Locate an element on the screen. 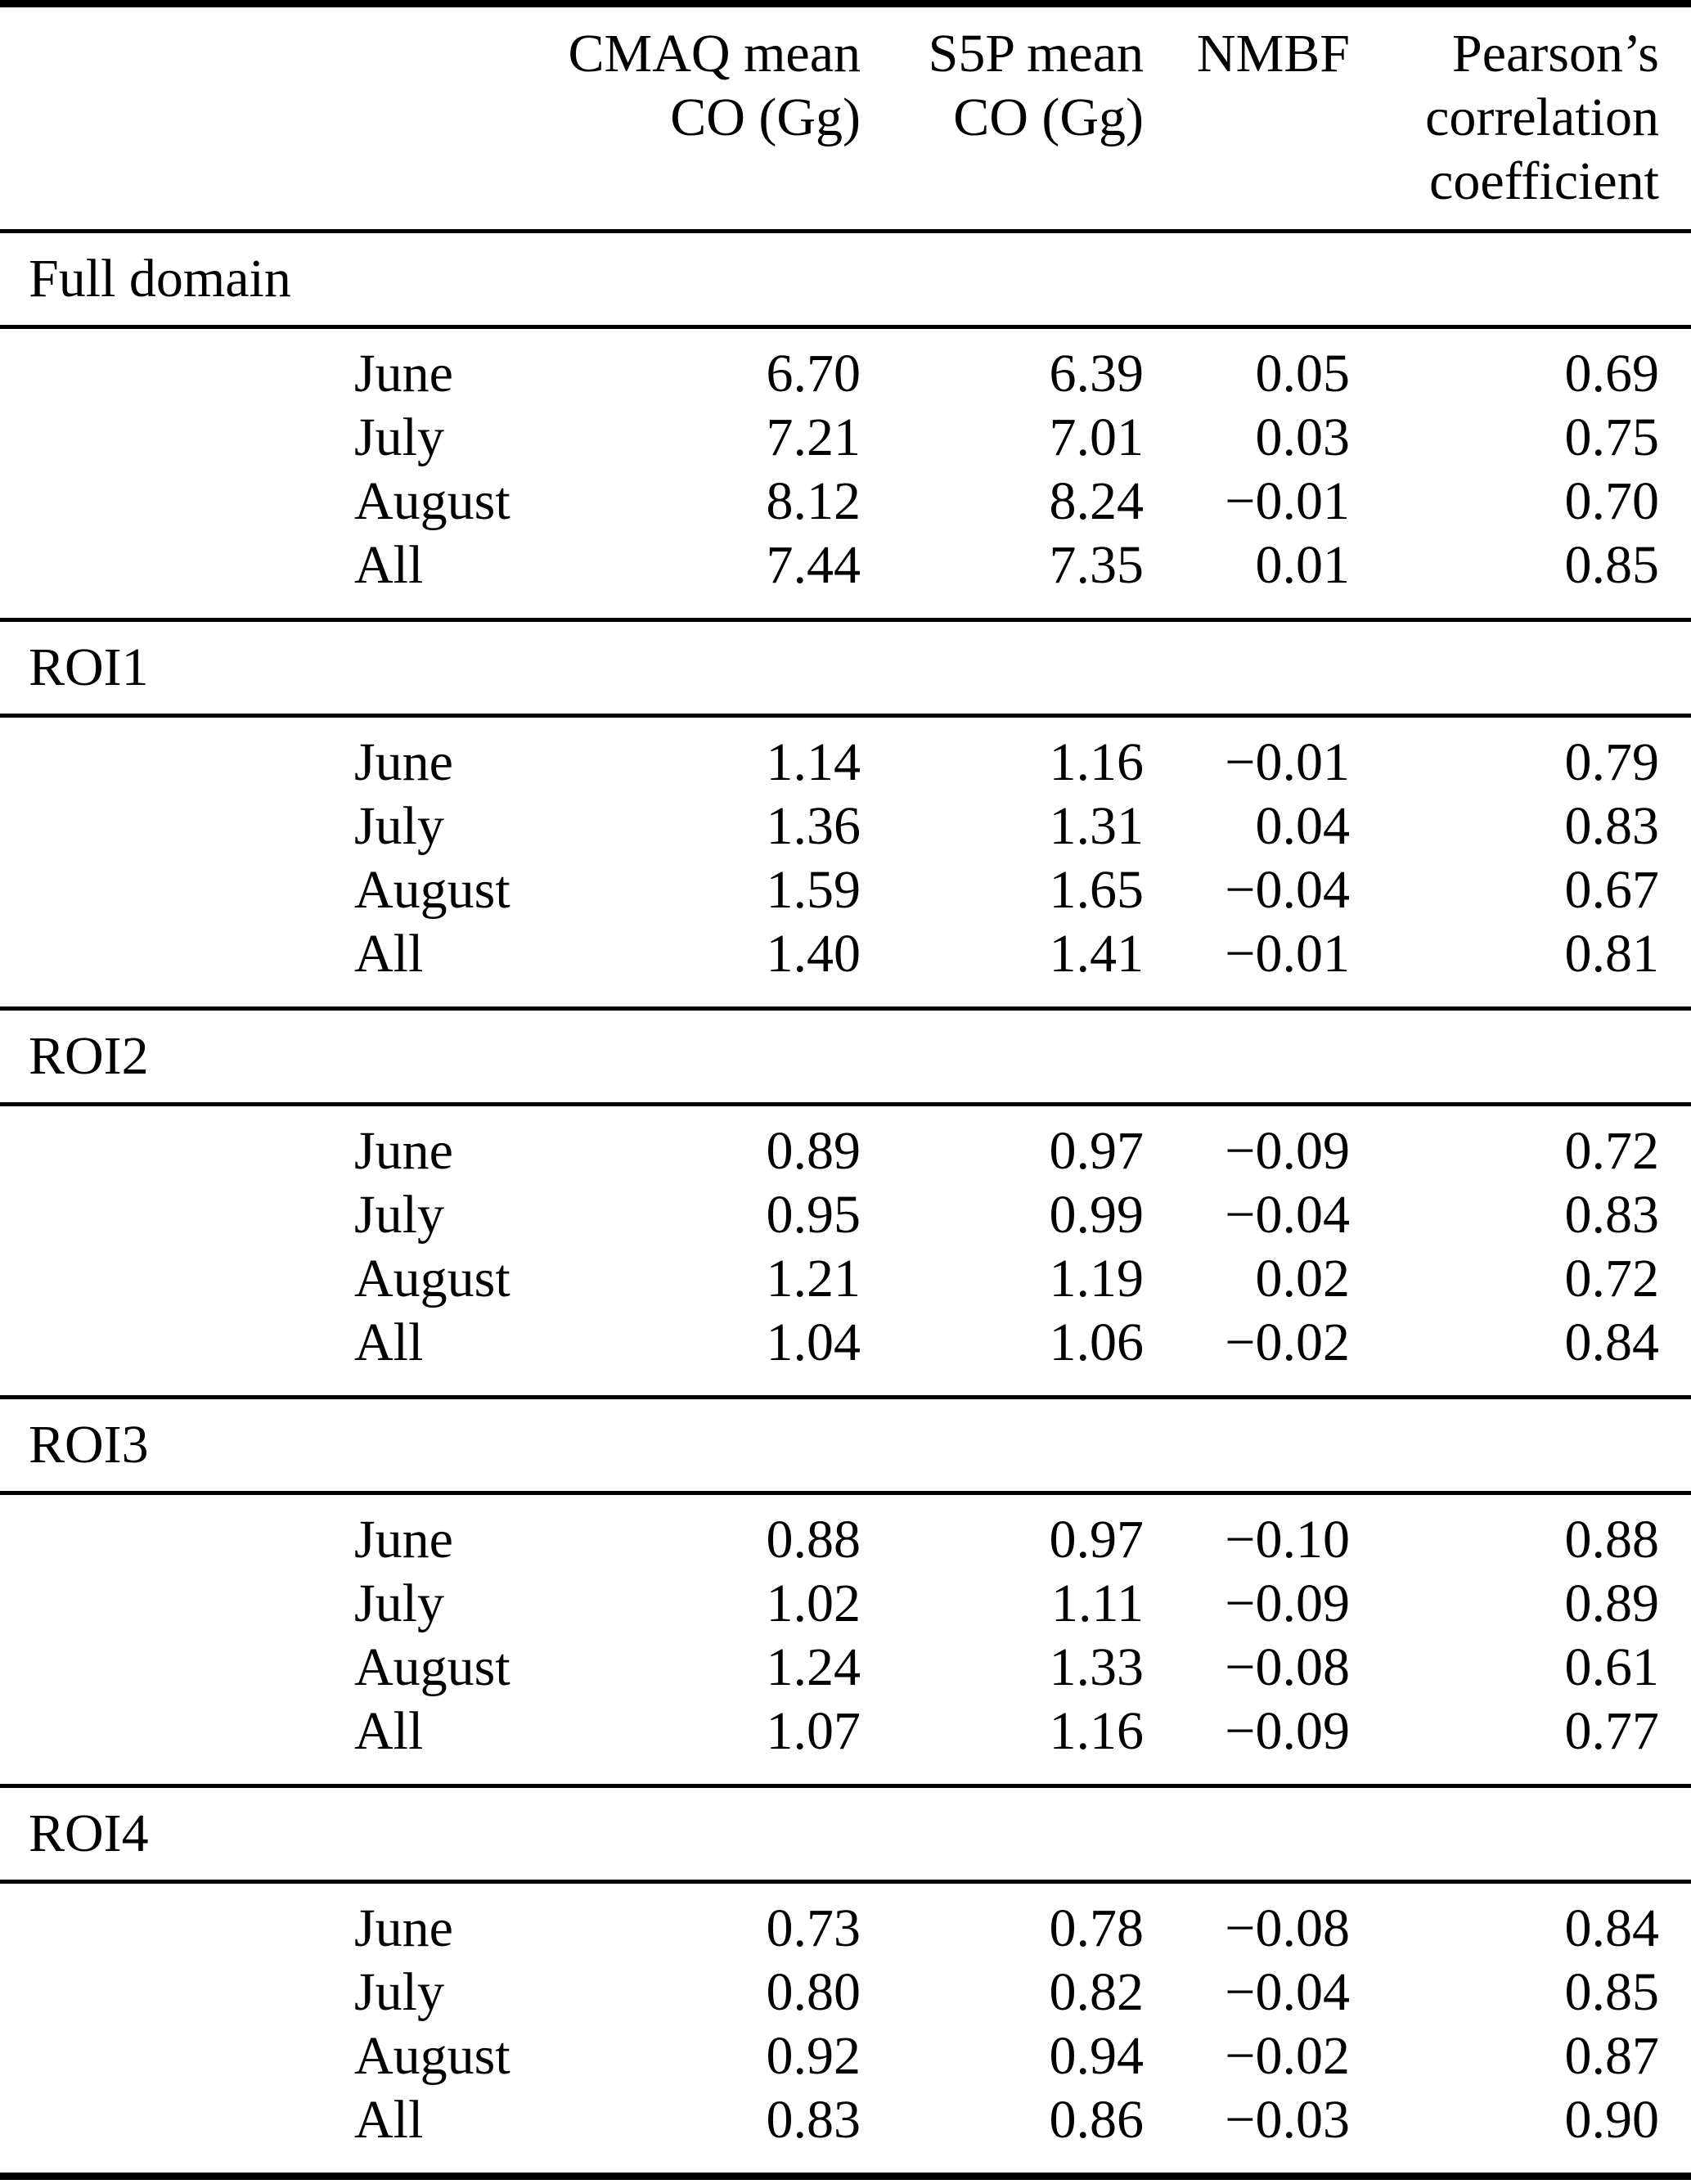  table-row: June 0.89 0.97 −0.09 0.72 is located at coordinates (845, 1151).